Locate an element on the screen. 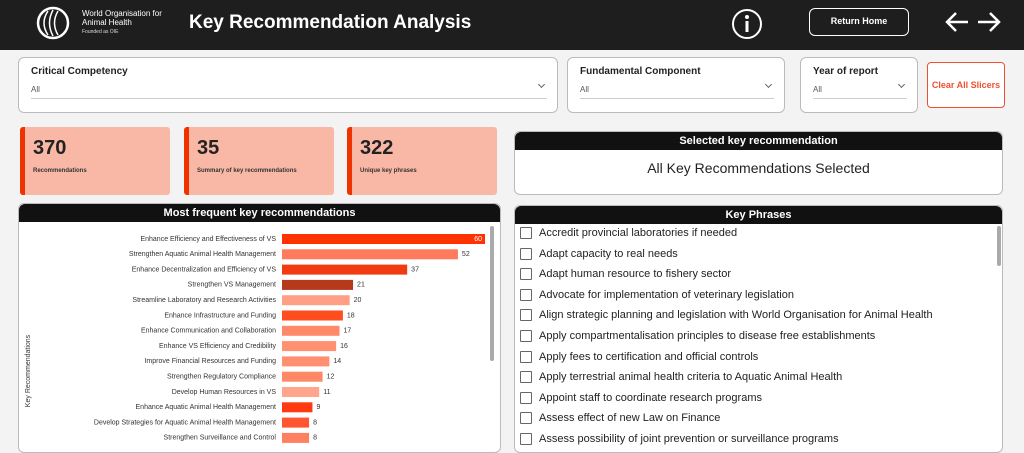  key-phrase-row: Assess effect of new Law on Finance is located at coordinates (755, 418).